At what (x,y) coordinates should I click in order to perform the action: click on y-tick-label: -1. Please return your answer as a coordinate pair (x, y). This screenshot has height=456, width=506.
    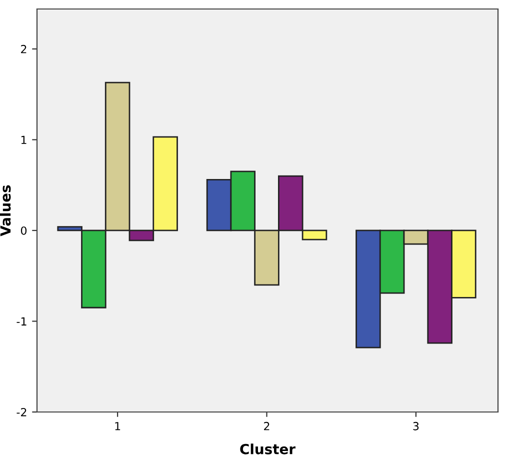
    Looking at the image, I should click on (21, 321).